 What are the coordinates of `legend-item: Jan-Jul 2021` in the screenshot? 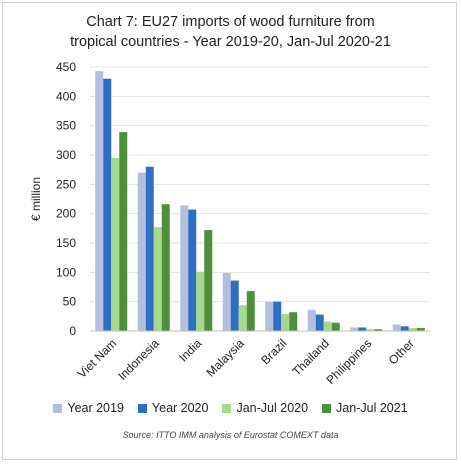 It's located at (365, 408).